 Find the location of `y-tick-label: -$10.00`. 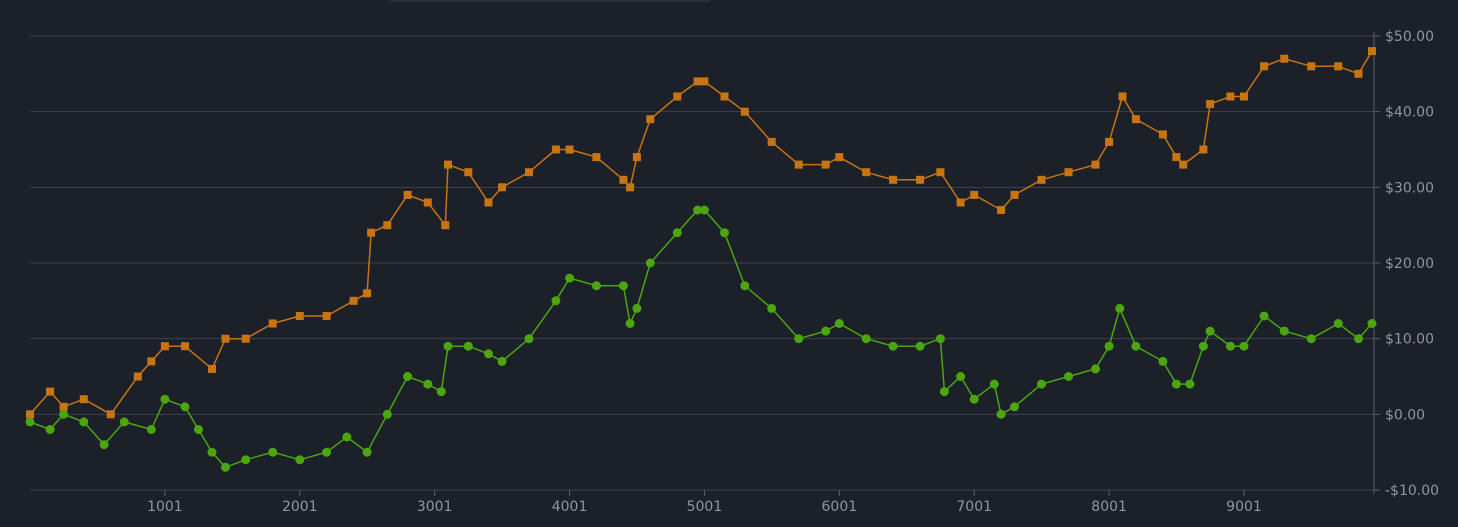

y-tick-label: -$10.00 is located at coordinates (1412, 491).